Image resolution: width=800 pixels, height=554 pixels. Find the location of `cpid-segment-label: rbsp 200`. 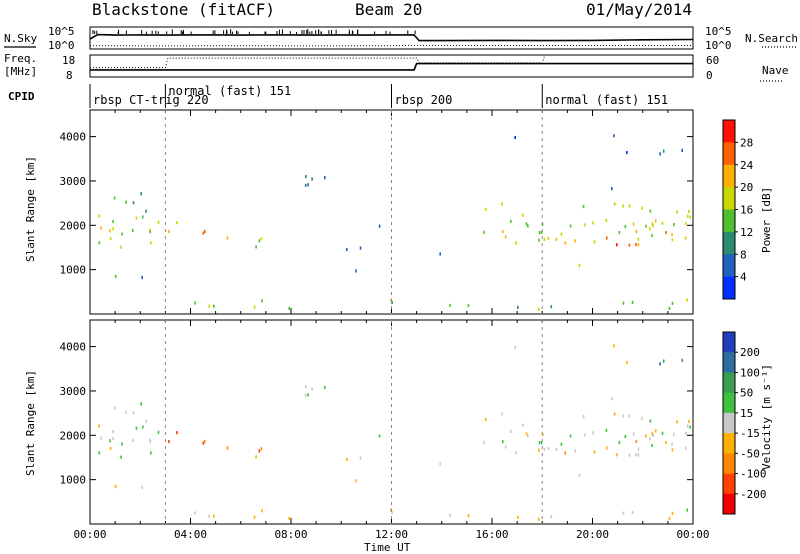

cpid-segment-label: rbsp 200 is located at coordinates (424, 100).